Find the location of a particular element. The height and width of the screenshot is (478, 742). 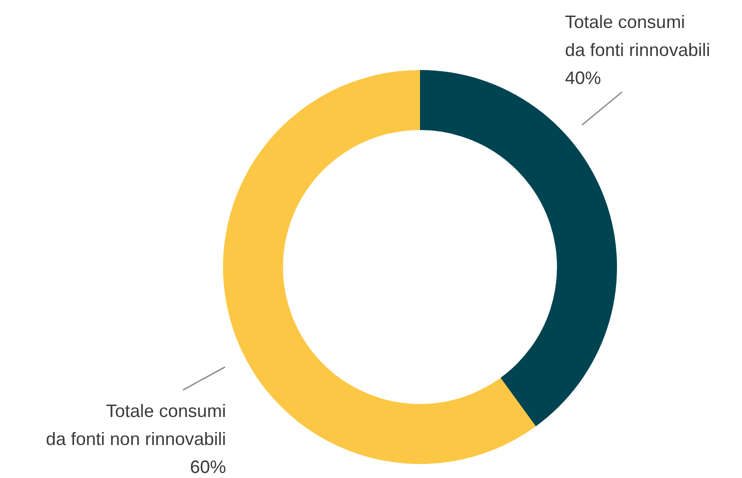

data-label: 40% is located at coordinates (583, 78).